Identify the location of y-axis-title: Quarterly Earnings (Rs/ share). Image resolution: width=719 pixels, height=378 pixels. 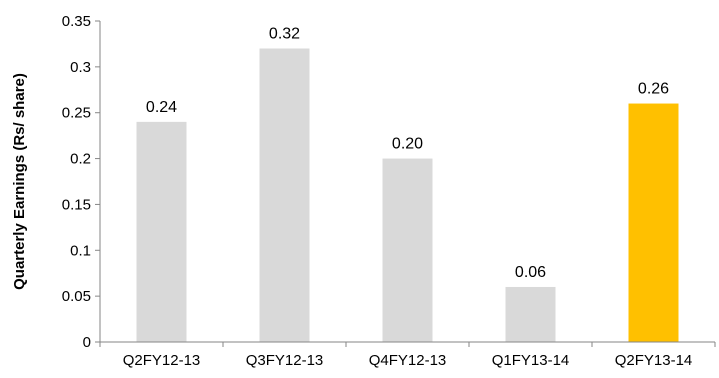
(19, 181).